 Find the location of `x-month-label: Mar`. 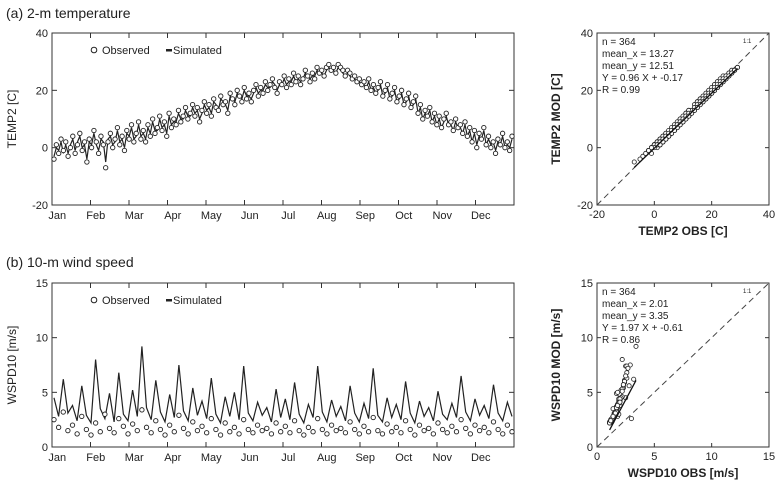

x-month-label: Mar is located at coordinates (134, 458).